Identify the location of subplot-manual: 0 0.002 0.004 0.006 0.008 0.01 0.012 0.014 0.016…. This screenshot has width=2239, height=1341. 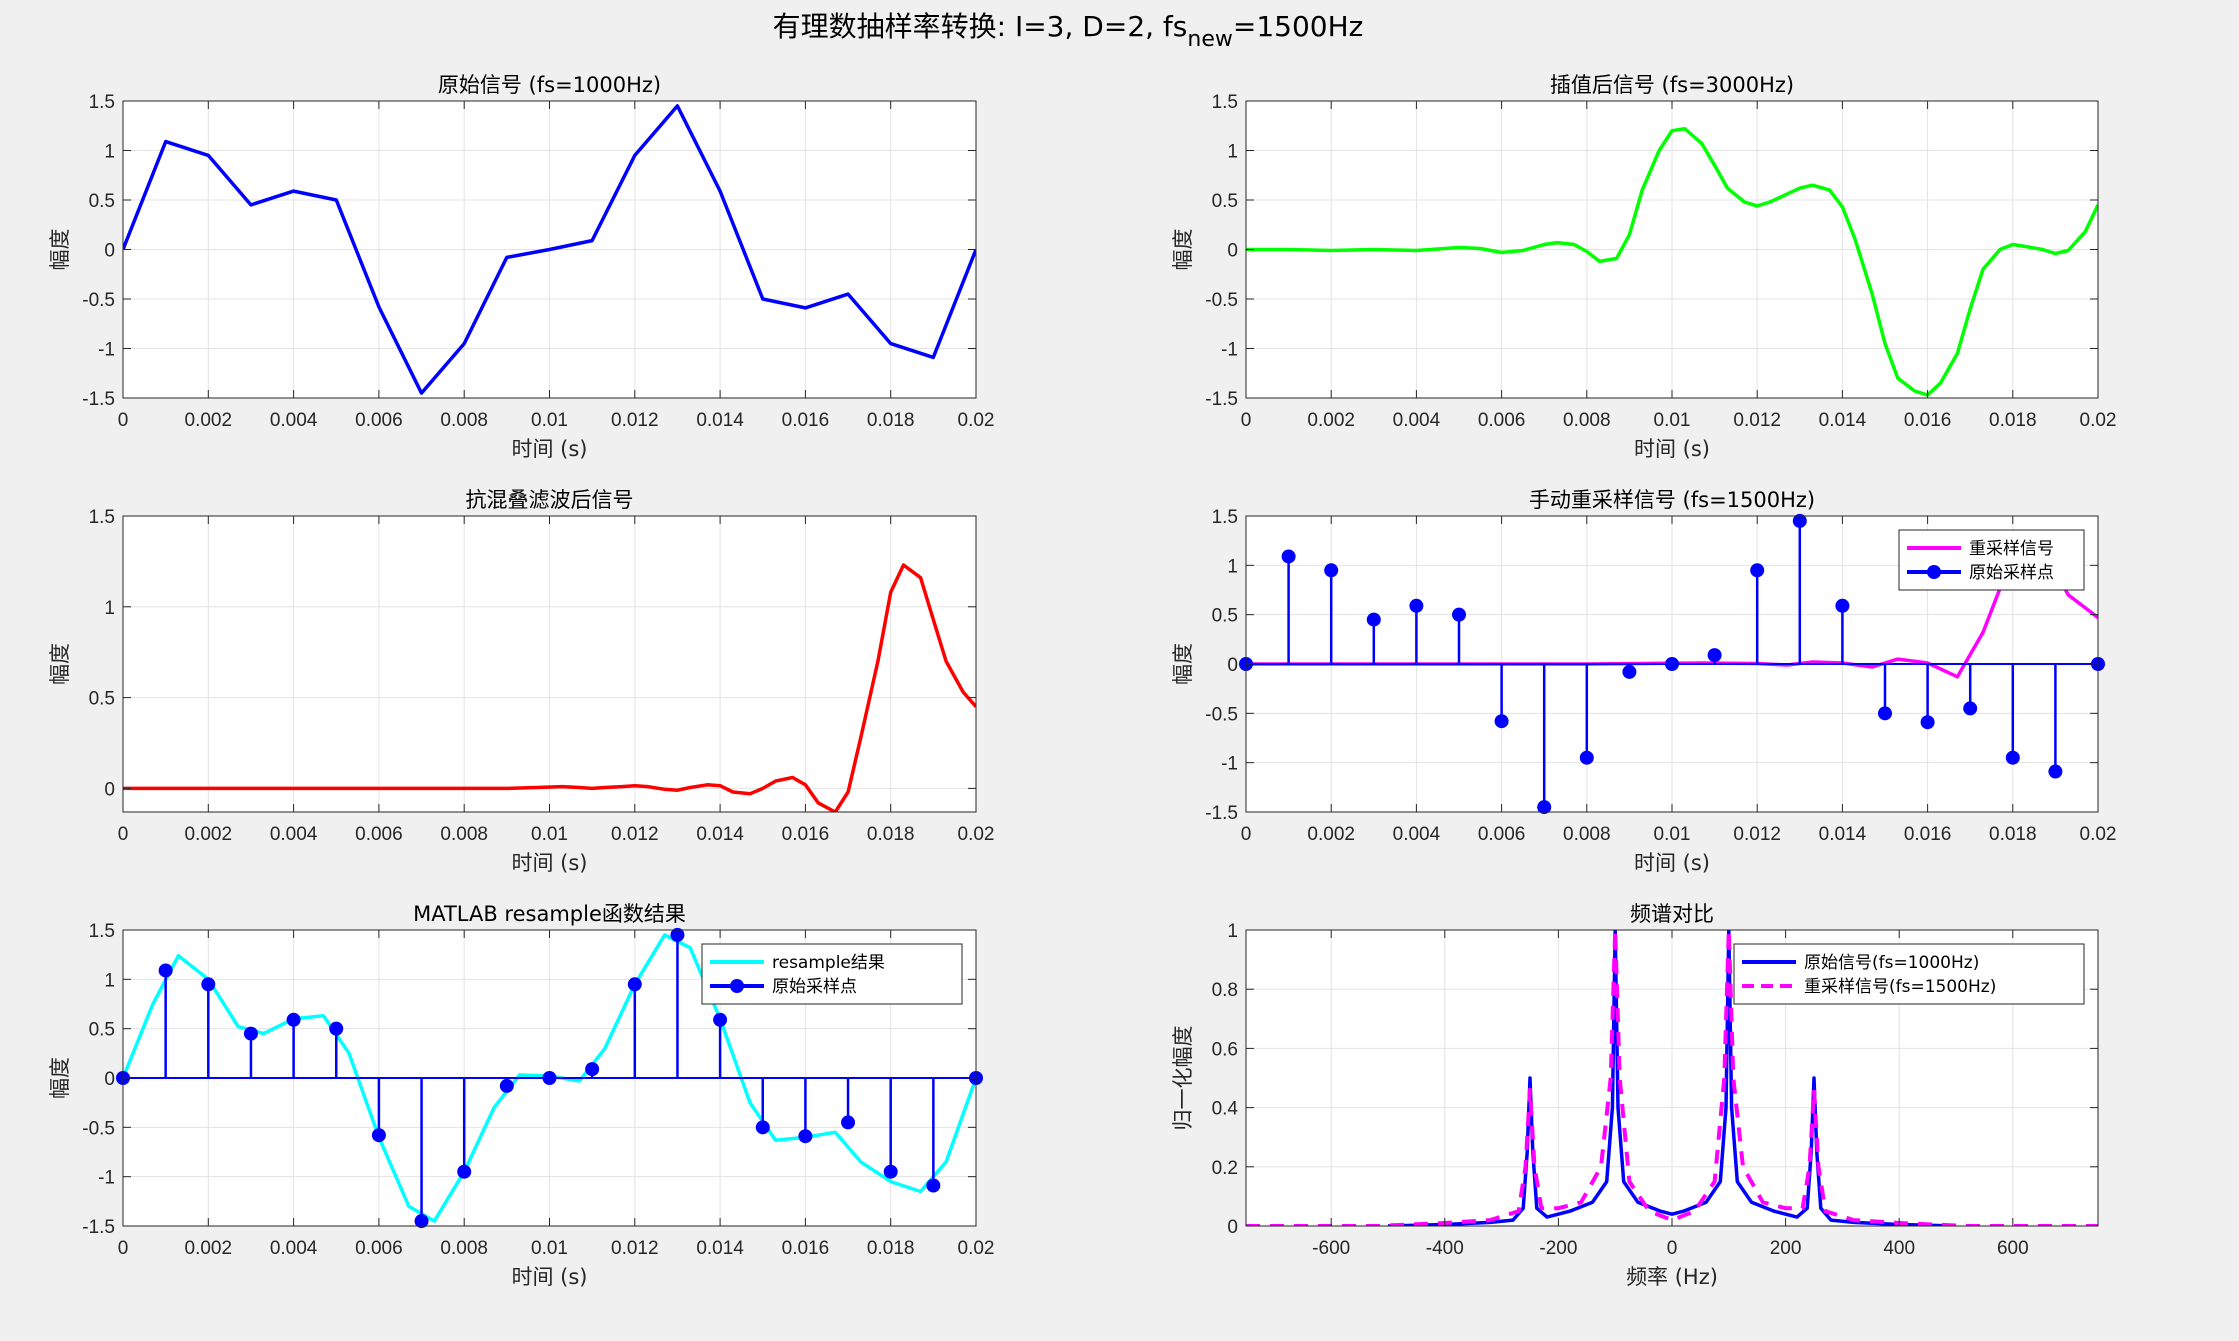
(1643, 681).